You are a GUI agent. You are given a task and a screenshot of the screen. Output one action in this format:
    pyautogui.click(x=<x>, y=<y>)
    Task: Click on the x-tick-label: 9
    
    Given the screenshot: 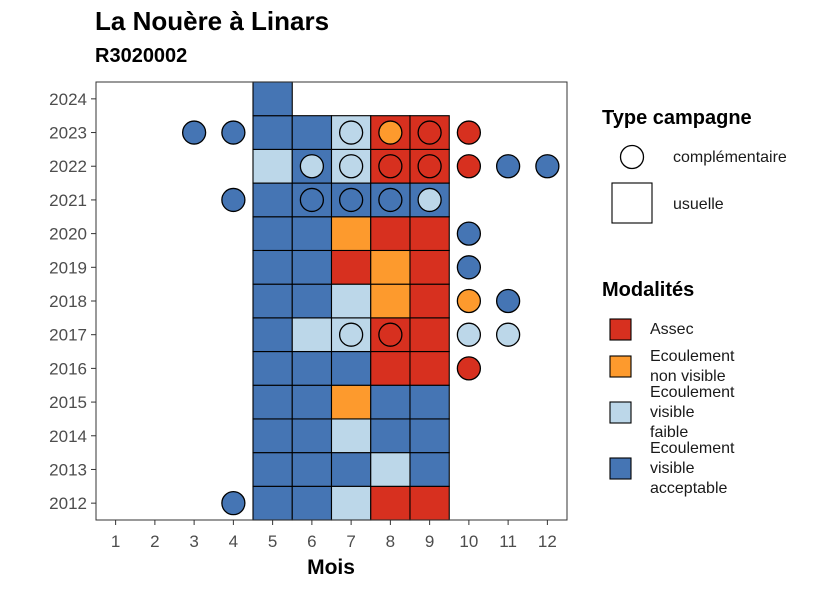 What is the action you would take?
    pyautogui.click(x=429, y=541)
    